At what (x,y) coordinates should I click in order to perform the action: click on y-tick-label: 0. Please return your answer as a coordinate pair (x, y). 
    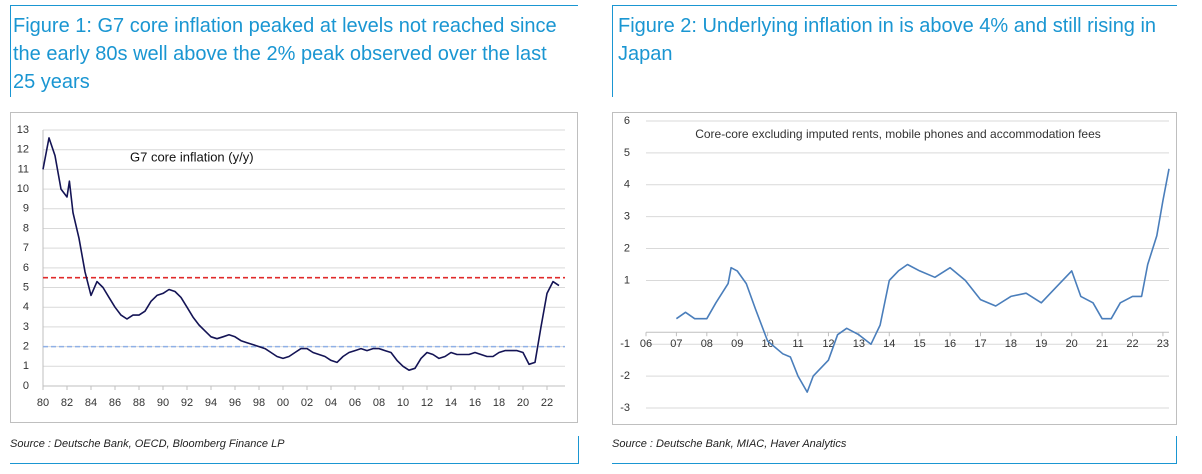
    Looking at the image, I should click on (26, 386).